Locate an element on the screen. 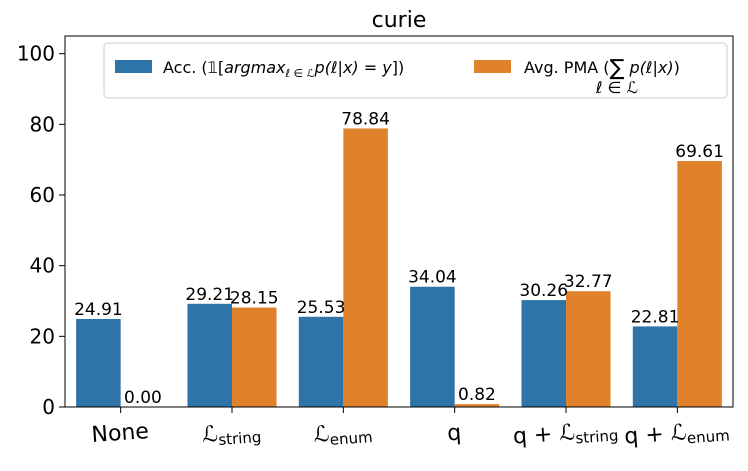 This screenshot has width=748, height=471. y-tick-label: 100 is located at coordinates (36, 54).